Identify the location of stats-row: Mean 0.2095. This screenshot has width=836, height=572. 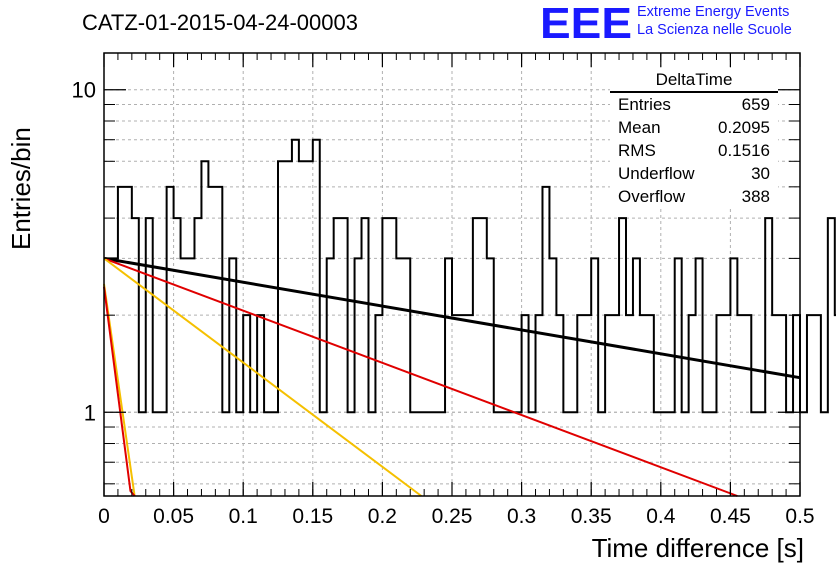
(694, 127).